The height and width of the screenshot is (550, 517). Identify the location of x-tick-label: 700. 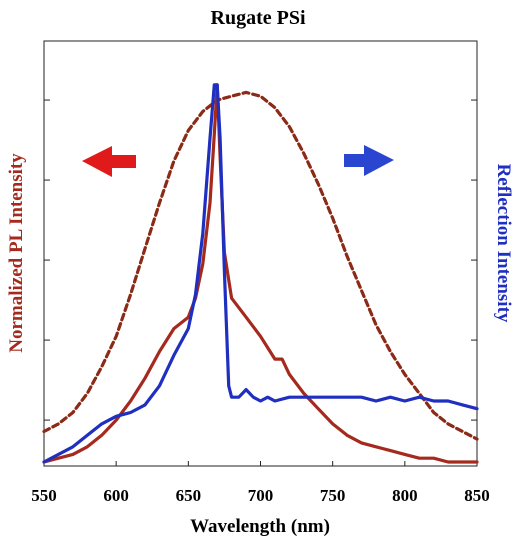
(261, 495).